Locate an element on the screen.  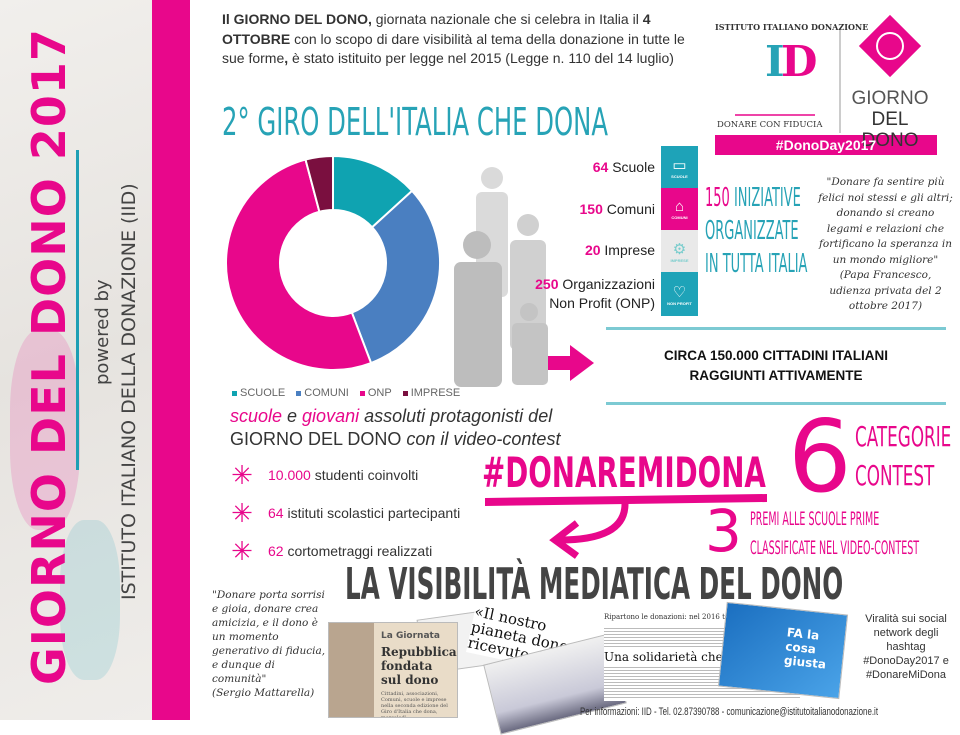
people-icon is located at coordinates (501, 277).